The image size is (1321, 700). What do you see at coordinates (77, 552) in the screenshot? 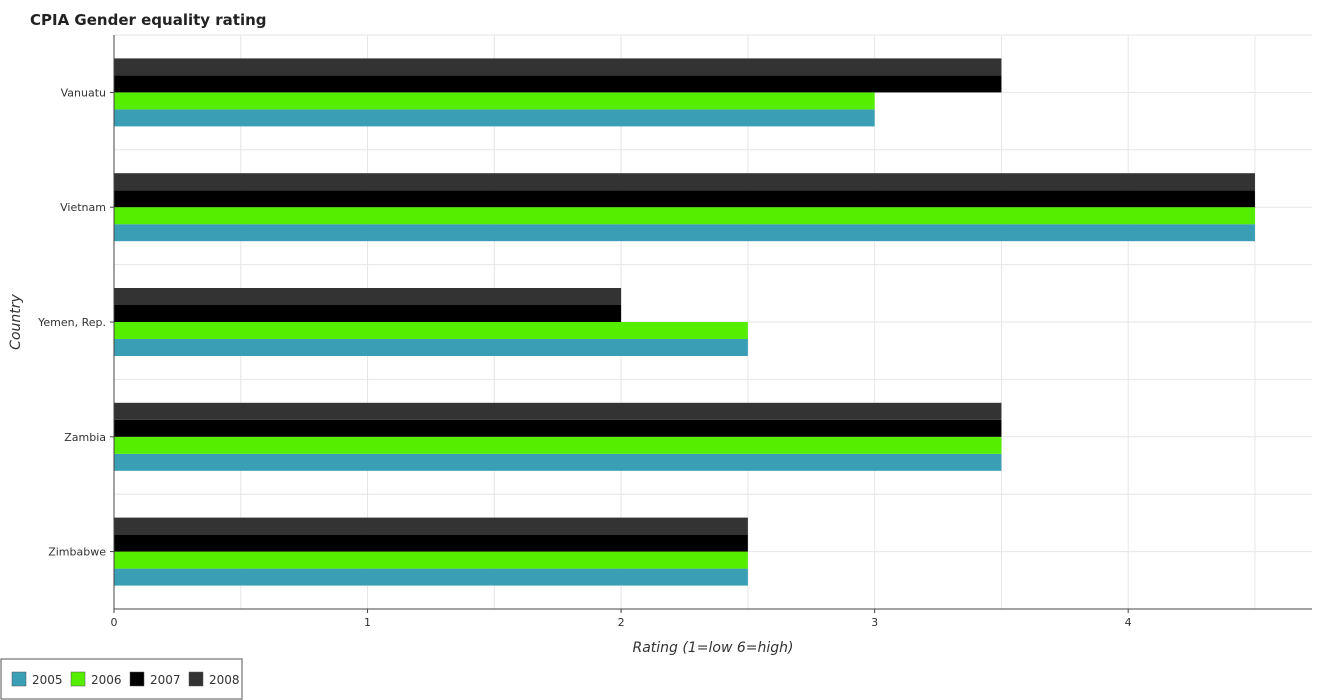
I see `y-tick-label: Zimbabwe` at bounding box center [77, 552].